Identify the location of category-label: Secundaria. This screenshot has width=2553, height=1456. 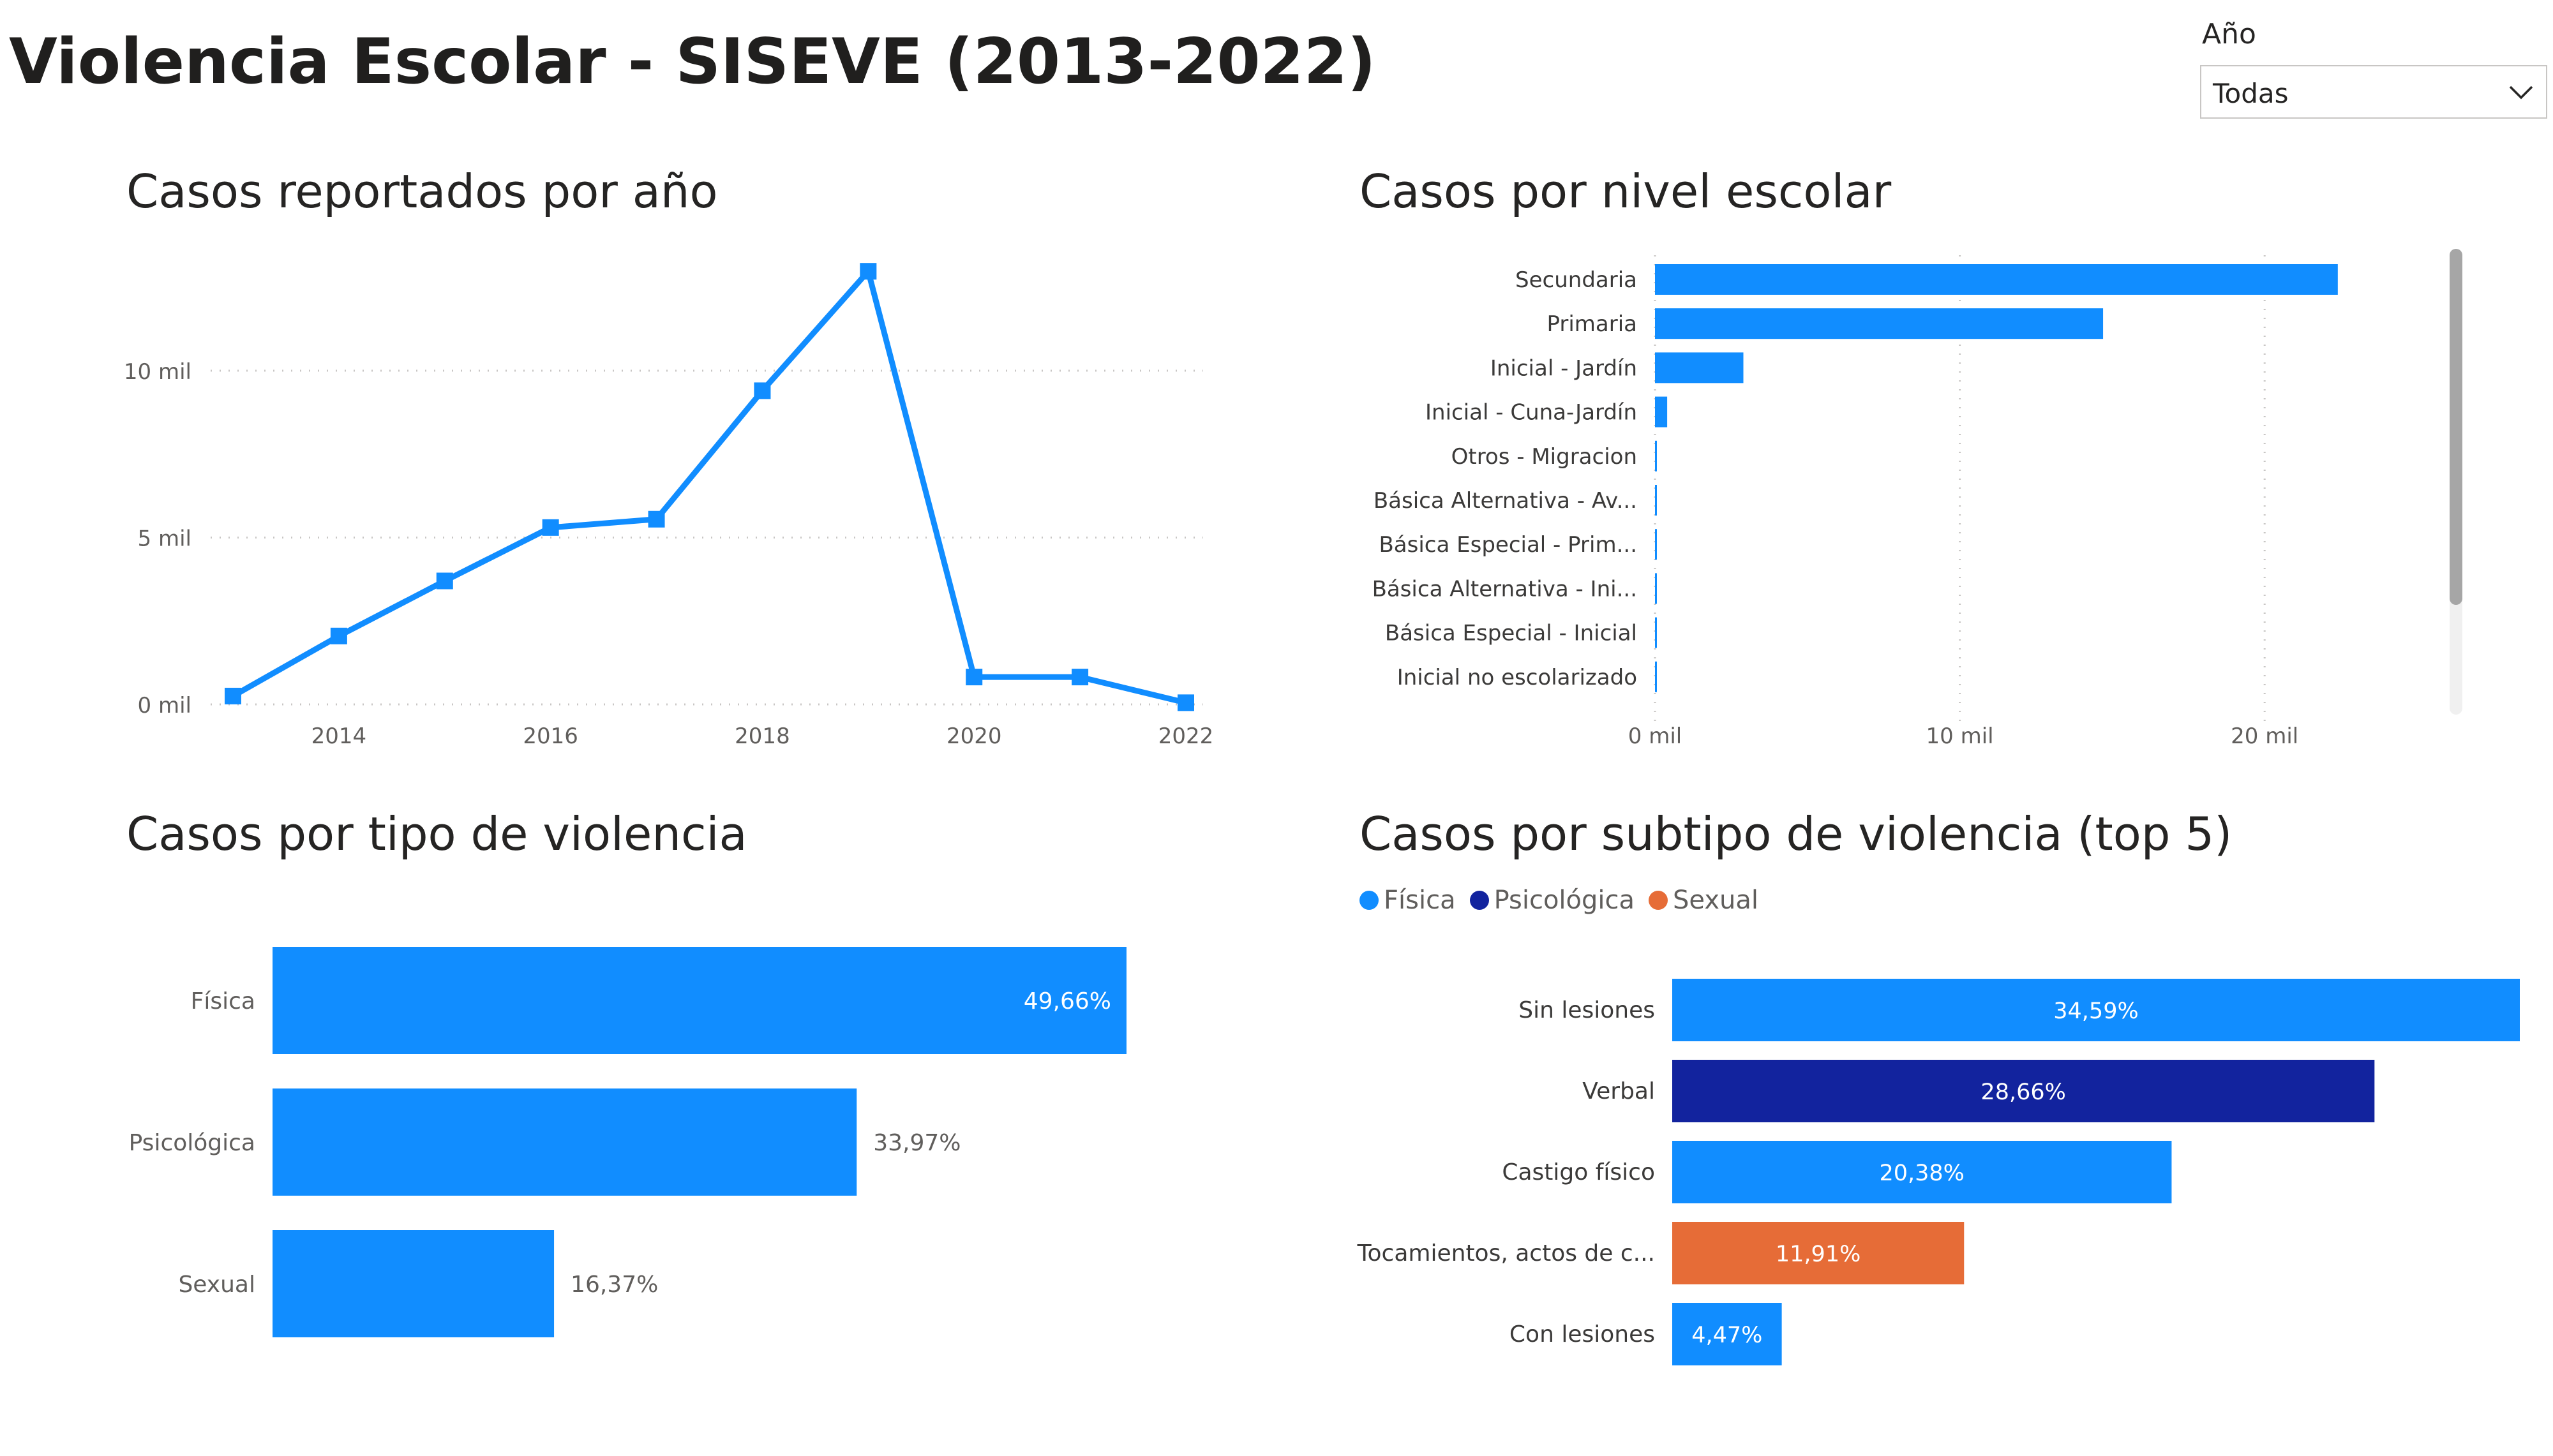
(1576, 280).